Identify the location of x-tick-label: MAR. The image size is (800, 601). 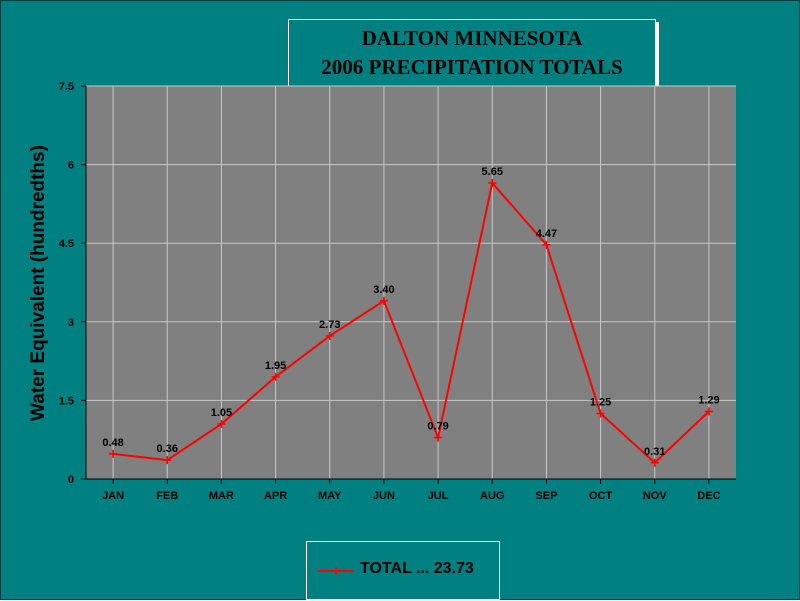
(221, 496).